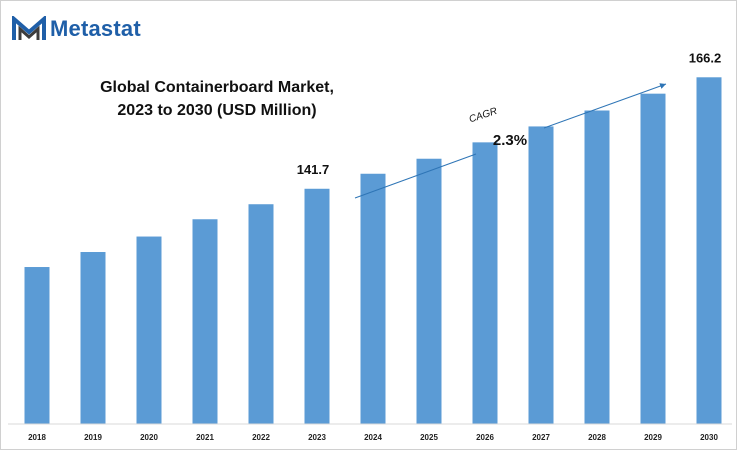  What do you see at coordinates (317, 306) in the screenshot?
I see `bar-2023` at bounding box center [317, 306].